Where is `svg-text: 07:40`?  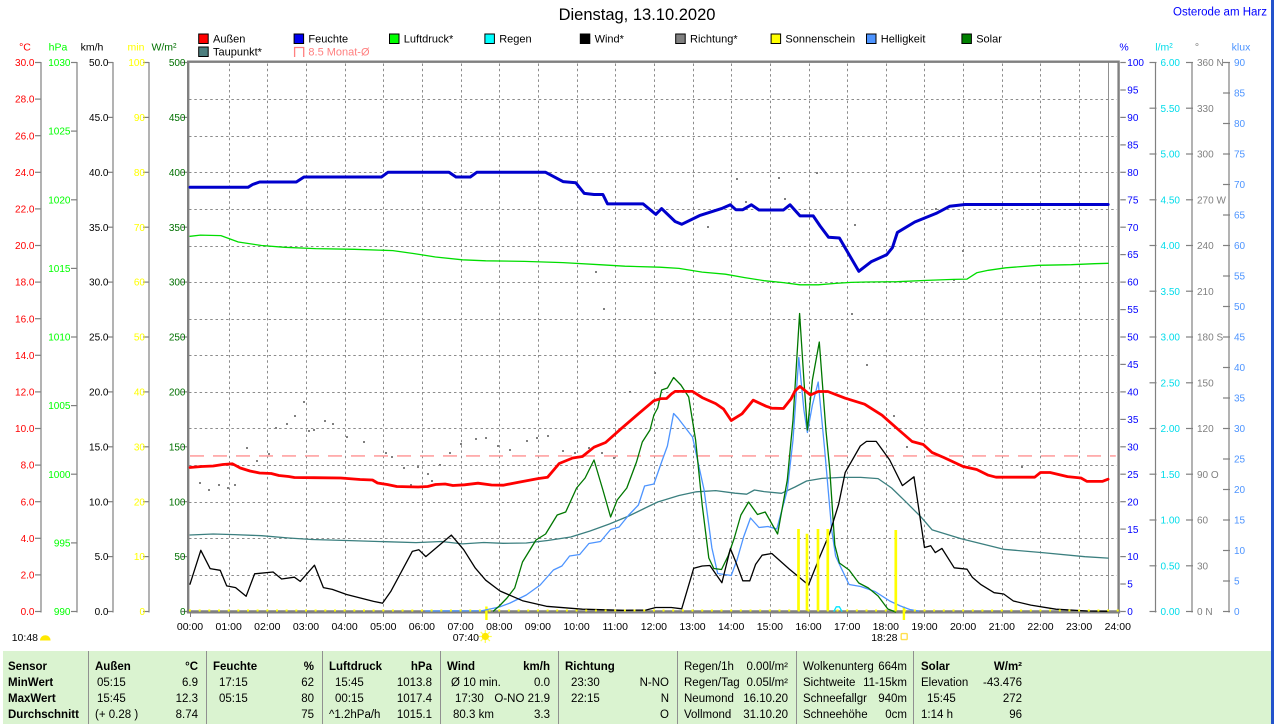
svg-text: 07:40 is located at coordinates (466, 638).